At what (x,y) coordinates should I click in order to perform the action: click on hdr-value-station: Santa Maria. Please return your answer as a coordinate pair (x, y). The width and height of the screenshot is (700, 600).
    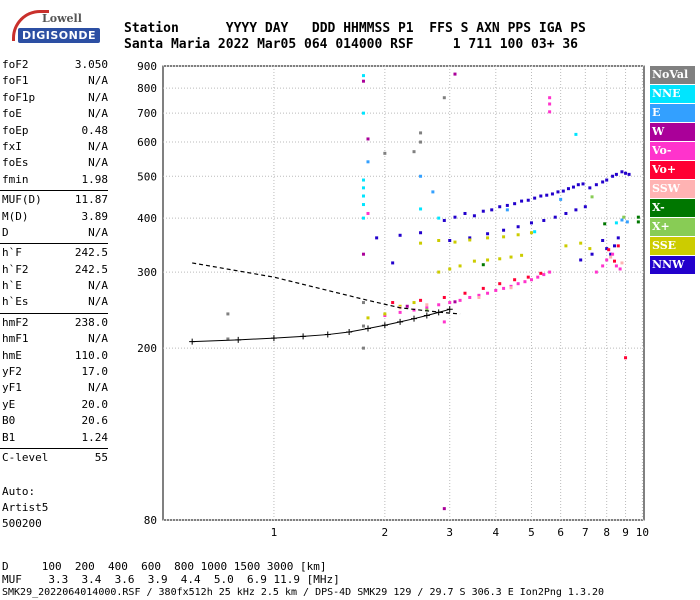
    Looking at the image, I should click on (167, 44).